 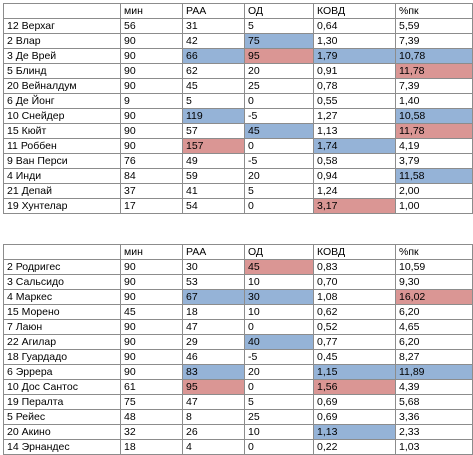 I want to click on column-header: мин, so click(x=151, y=11).